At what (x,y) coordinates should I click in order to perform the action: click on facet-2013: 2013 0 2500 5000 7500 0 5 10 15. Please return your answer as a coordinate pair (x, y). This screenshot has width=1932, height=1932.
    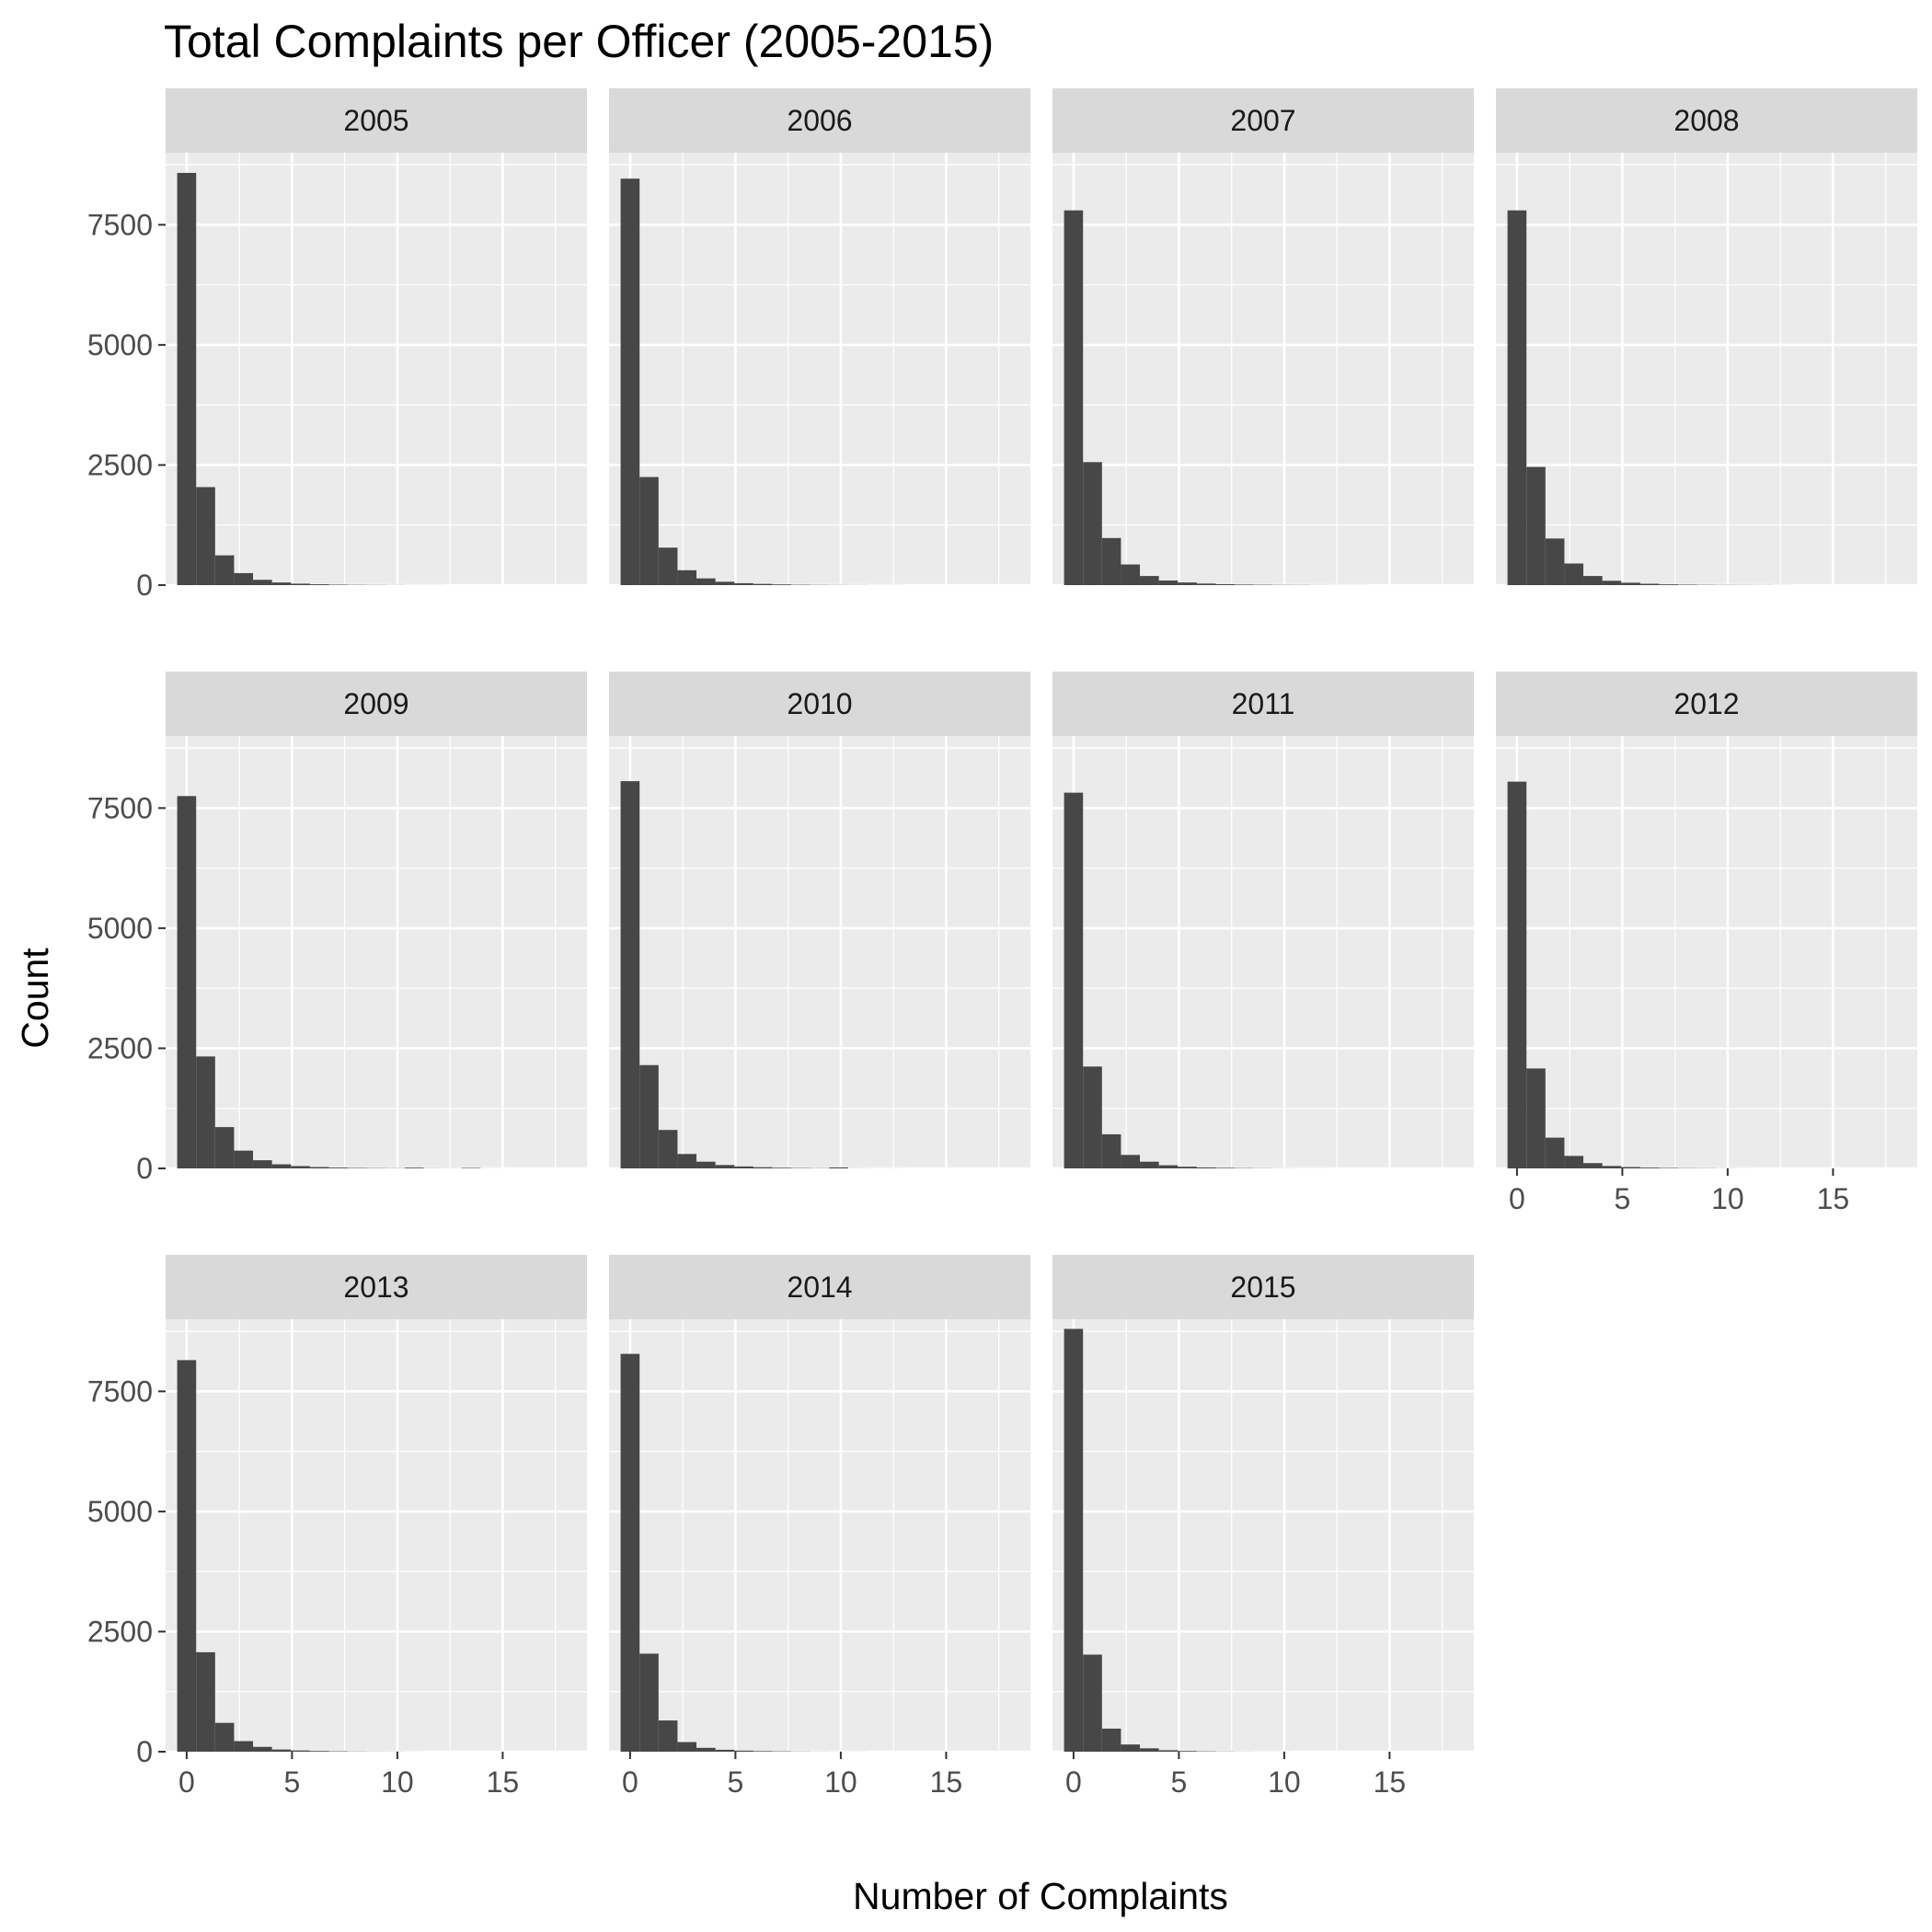
    Looking at the image, I should click on (337, 1527).